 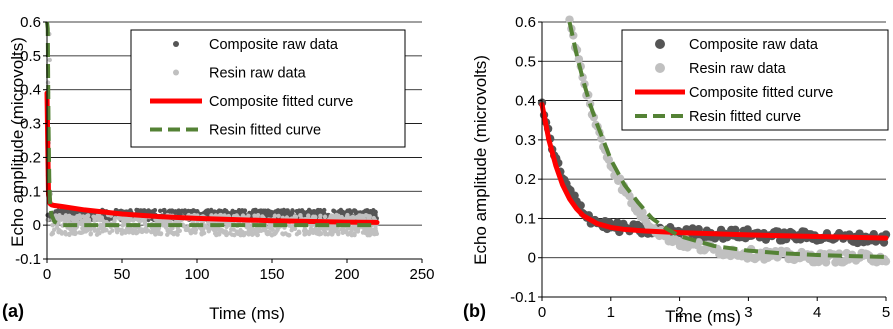 I want to click on y-tick-label: 0.3, so click(x=30, y=124).